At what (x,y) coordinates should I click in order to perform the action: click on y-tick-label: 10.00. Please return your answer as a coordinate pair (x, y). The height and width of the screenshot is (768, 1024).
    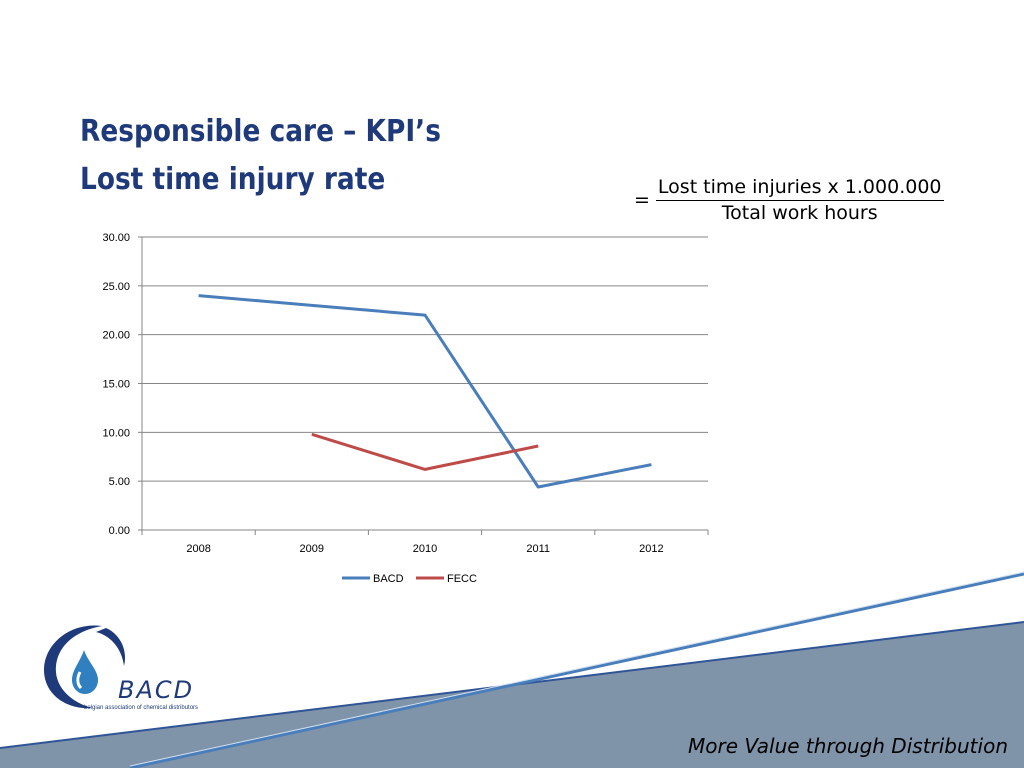
    Looking at the image, I should click on (116, 433).